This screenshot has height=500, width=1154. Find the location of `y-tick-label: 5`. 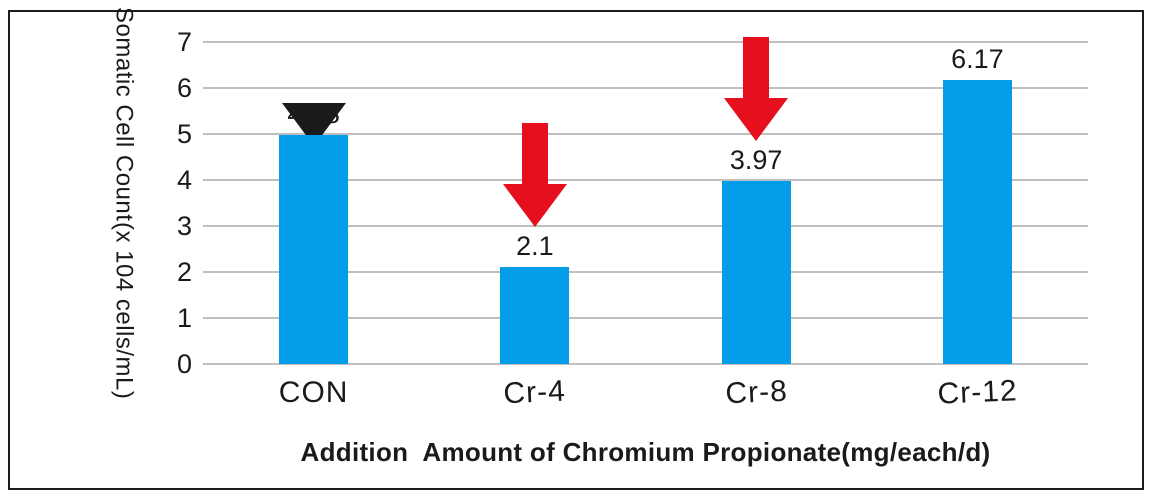

y-tick-label: 5 is located at coordinates (184, 134).